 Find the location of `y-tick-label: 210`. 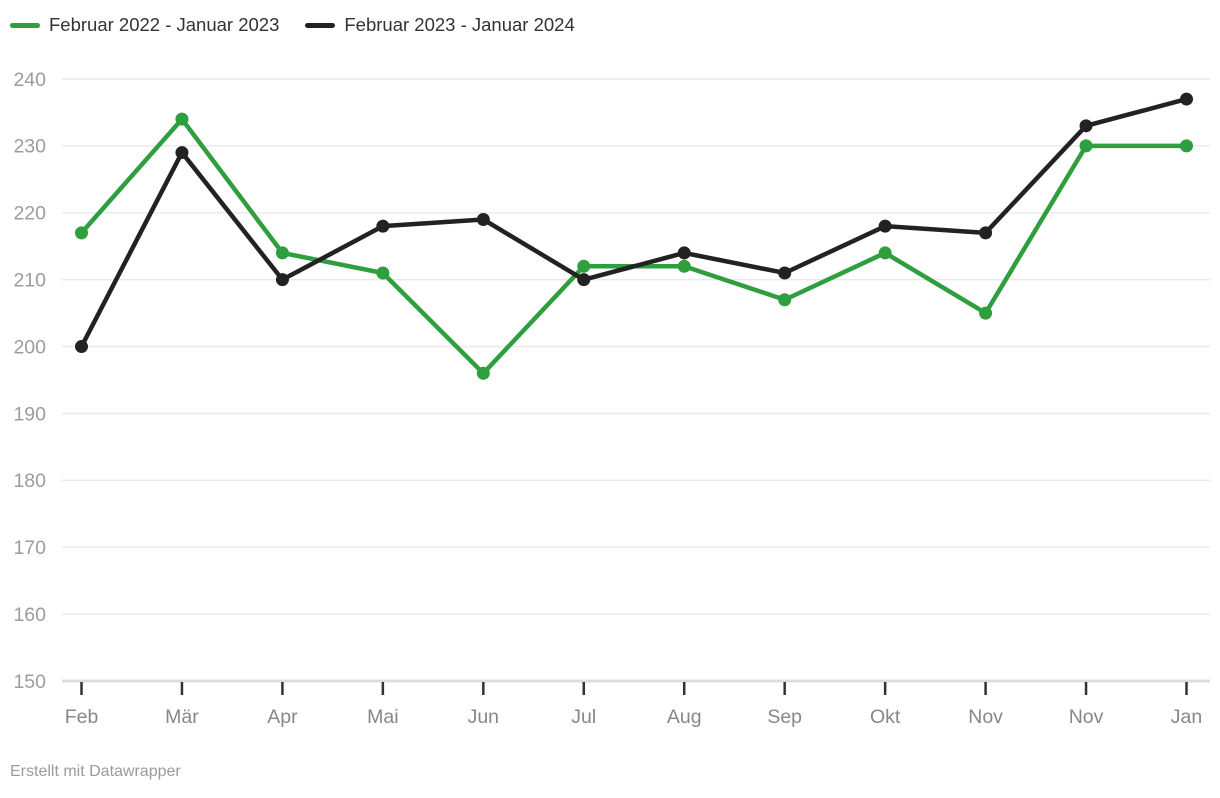

y-tick-label: 210 is located at coordinates (29, 280).